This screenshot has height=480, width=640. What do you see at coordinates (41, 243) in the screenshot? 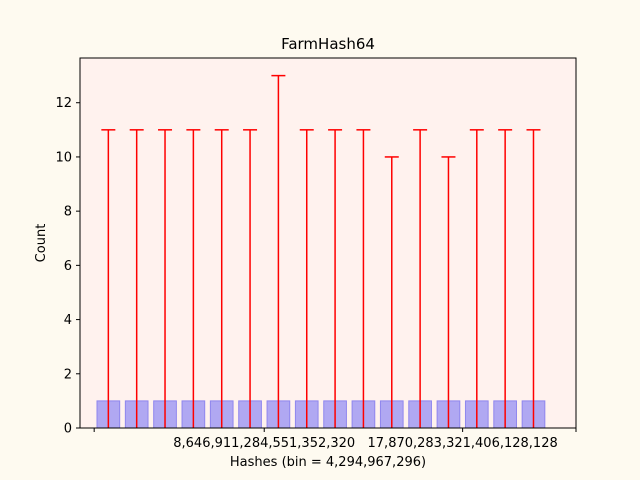
I see `y-axis-label: Count` at bounding box center [41, 243].